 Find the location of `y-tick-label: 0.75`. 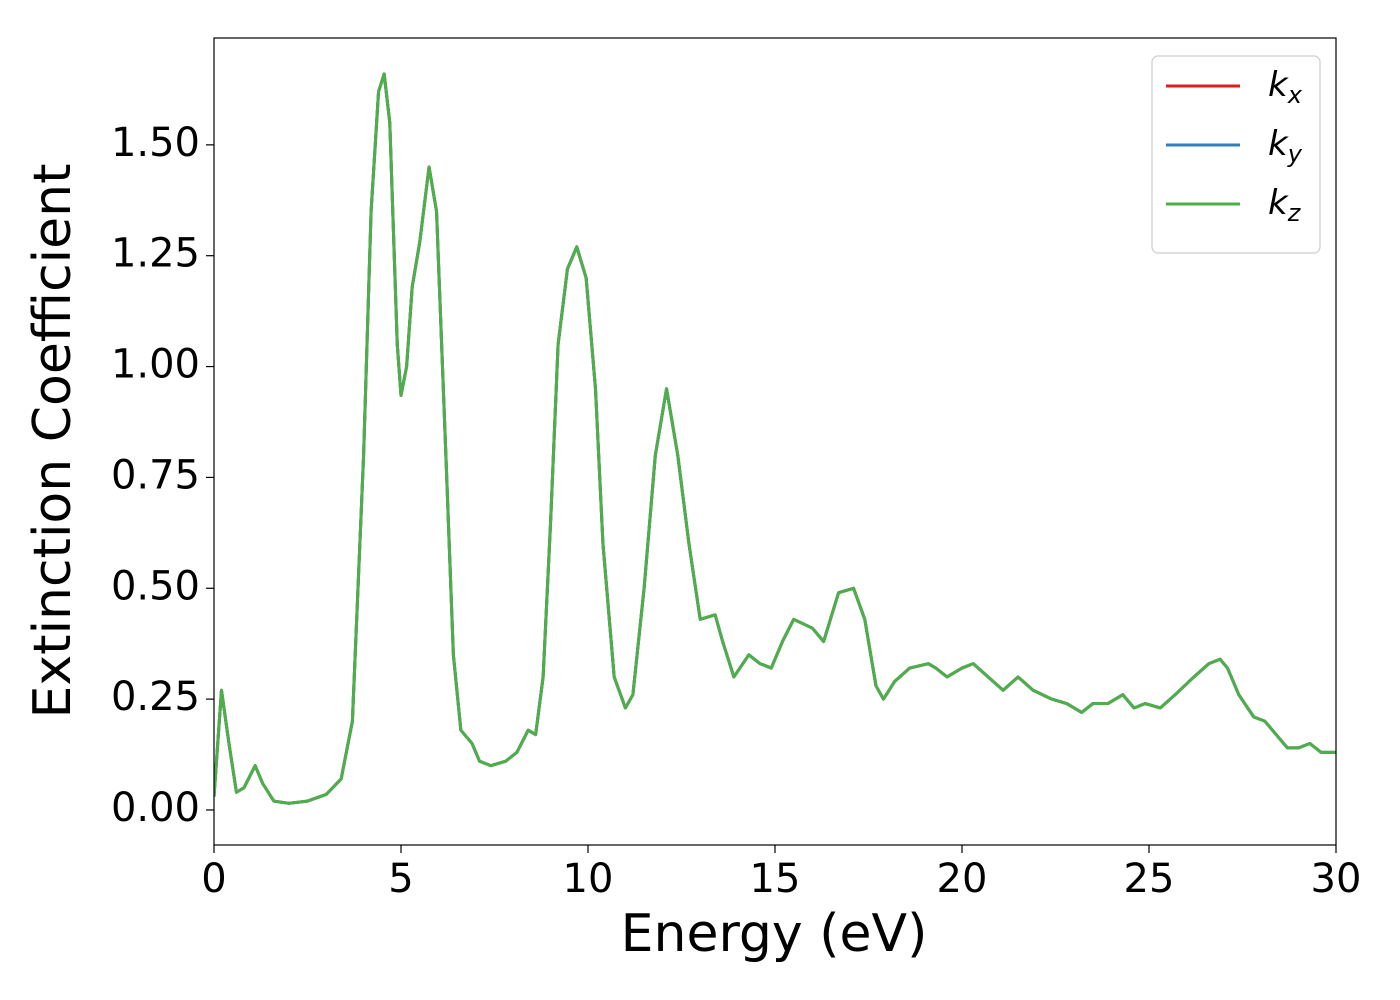

y-tick-label: 0.75 is located at coordinates (155, 475).